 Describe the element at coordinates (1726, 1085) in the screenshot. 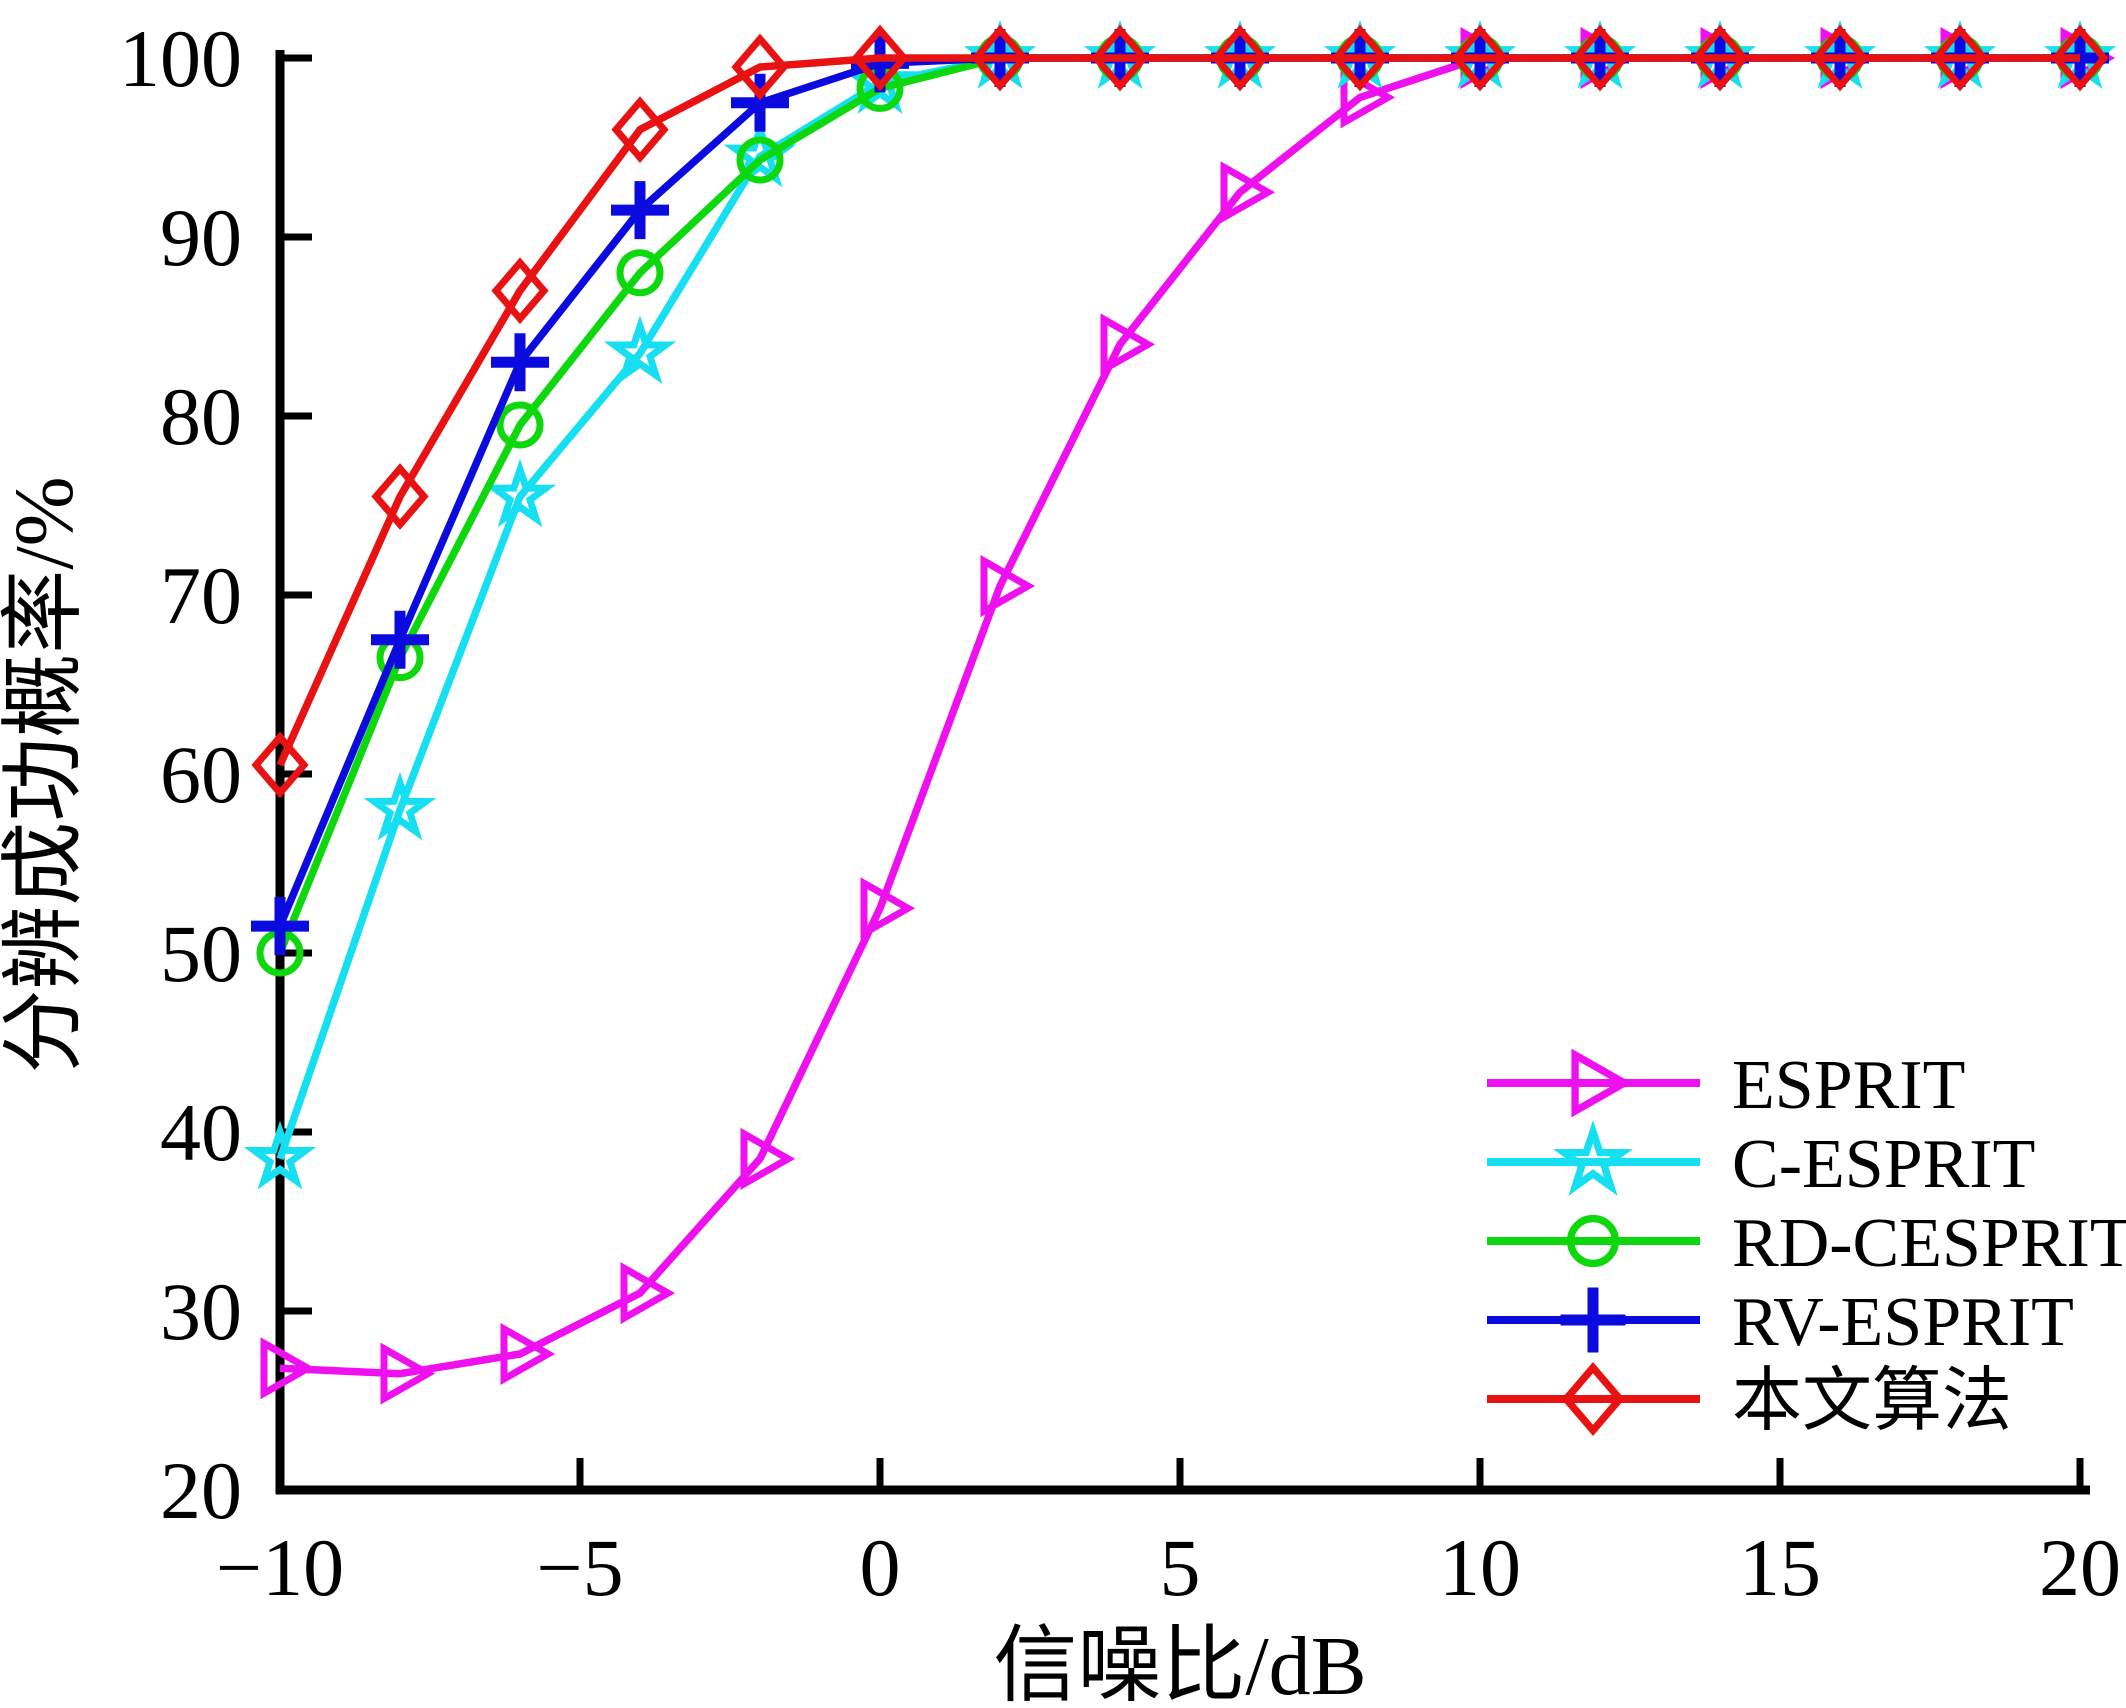

I see `legend-item-ESPRIT: ESPRIT` at that location.